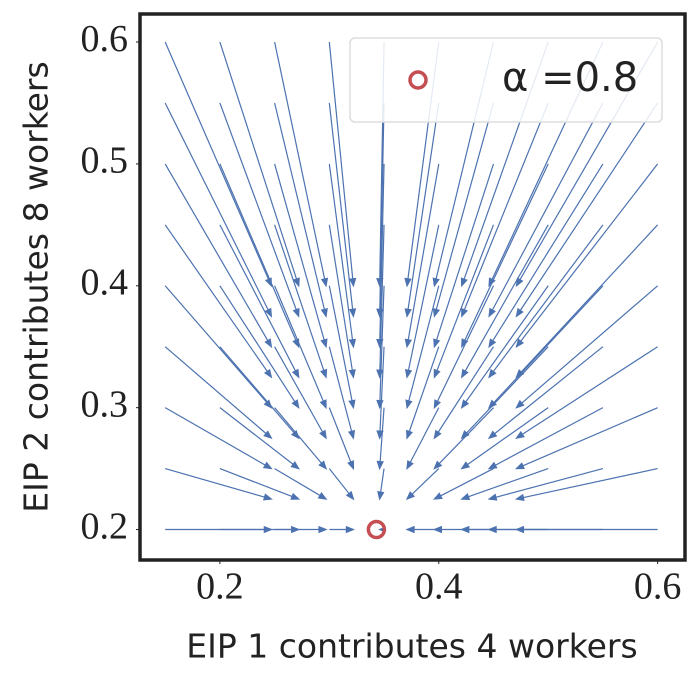 This screenshot has width=700, height=700. I want to click on y-tick-label: 0.2, so click(105, 526).